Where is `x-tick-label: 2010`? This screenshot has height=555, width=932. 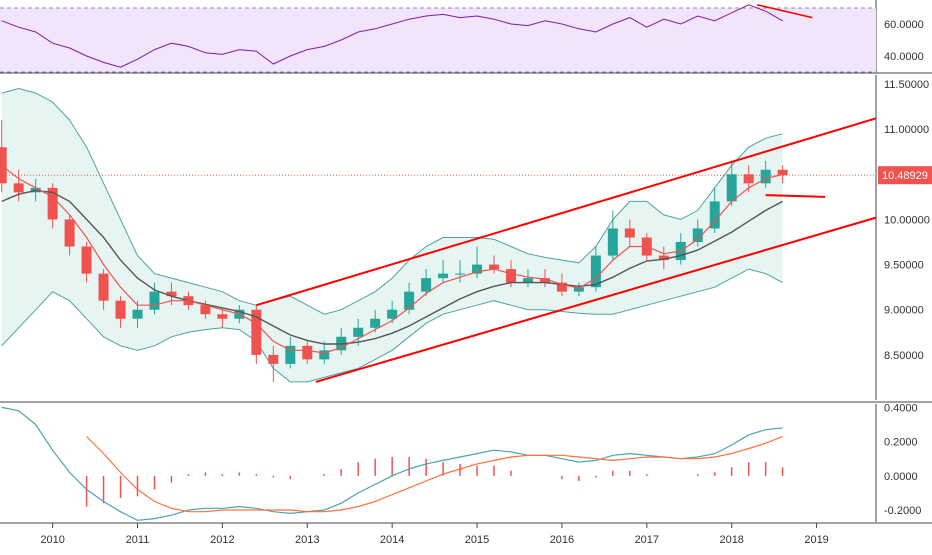
x-tick-label: 2010 is located at coordinates (52, 540).